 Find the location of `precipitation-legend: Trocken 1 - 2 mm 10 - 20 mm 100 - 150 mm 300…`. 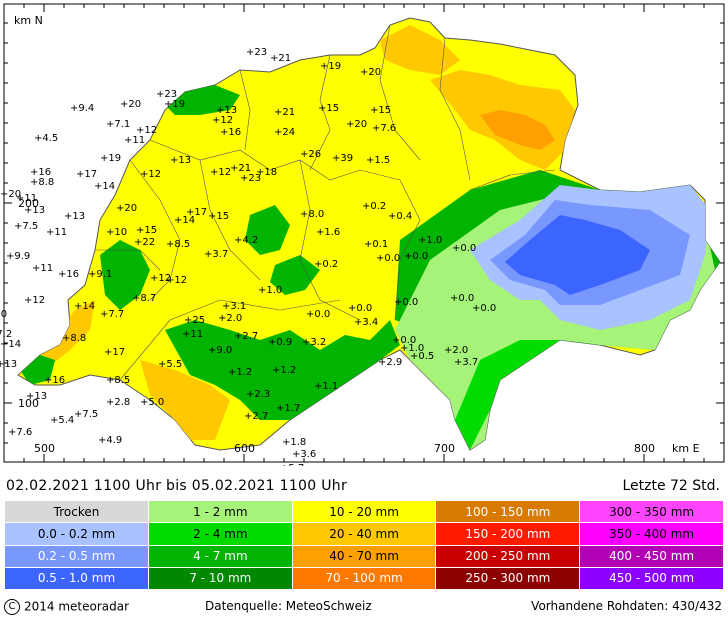

precipitation-legend: Trocken 1 - 2 mm 10 - 20 mm 100 - 150 mm 300… is located at coordinates (364, 545).